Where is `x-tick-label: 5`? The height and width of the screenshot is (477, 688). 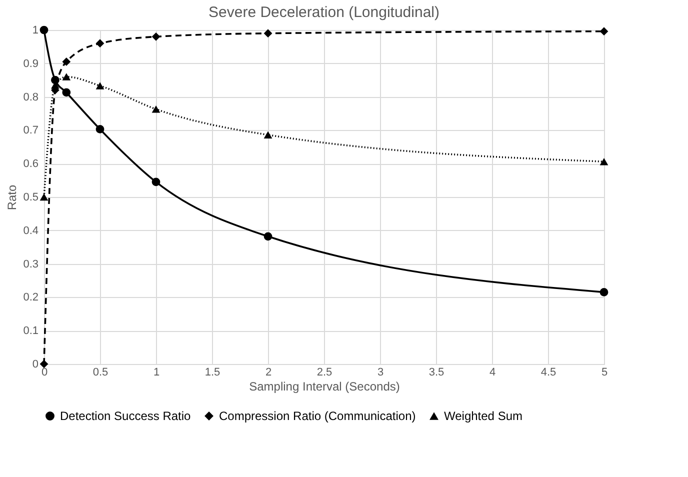
x-tick-label: 5 is located at coordinates (604, 372).